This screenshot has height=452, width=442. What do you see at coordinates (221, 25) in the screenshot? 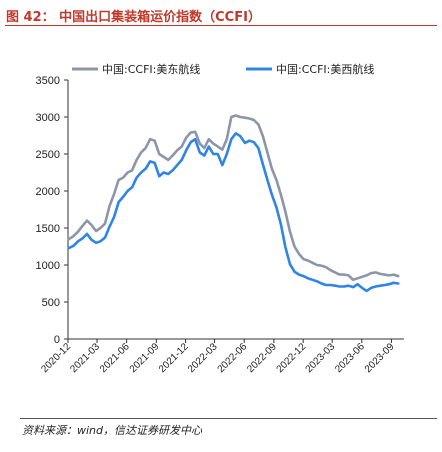
I see `title-divider` at bounding box center [221, 25].